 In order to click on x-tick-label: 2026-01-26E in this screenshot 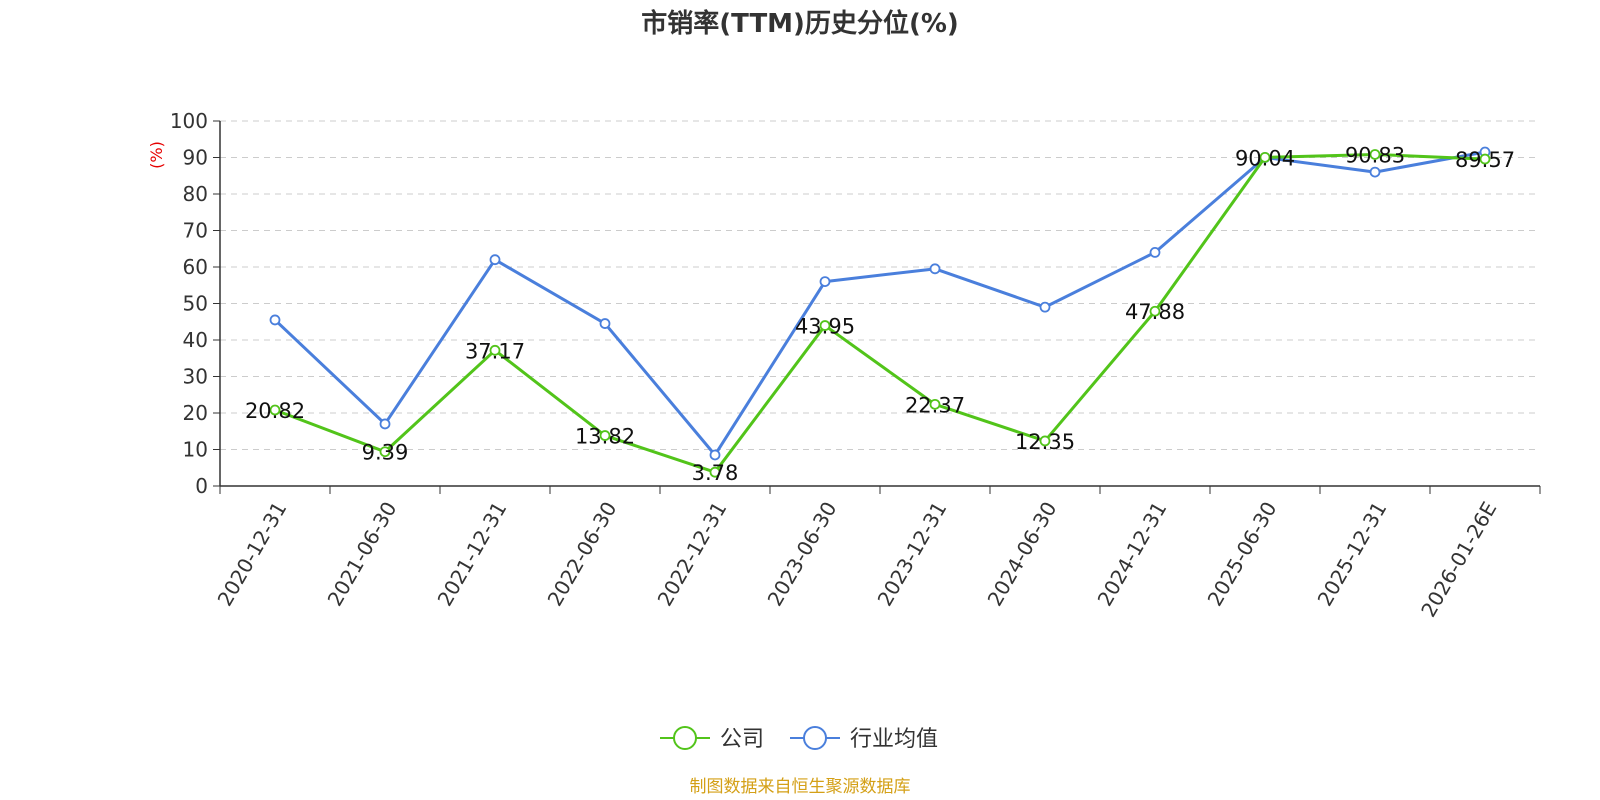, I will do `click(1458, 560)`.